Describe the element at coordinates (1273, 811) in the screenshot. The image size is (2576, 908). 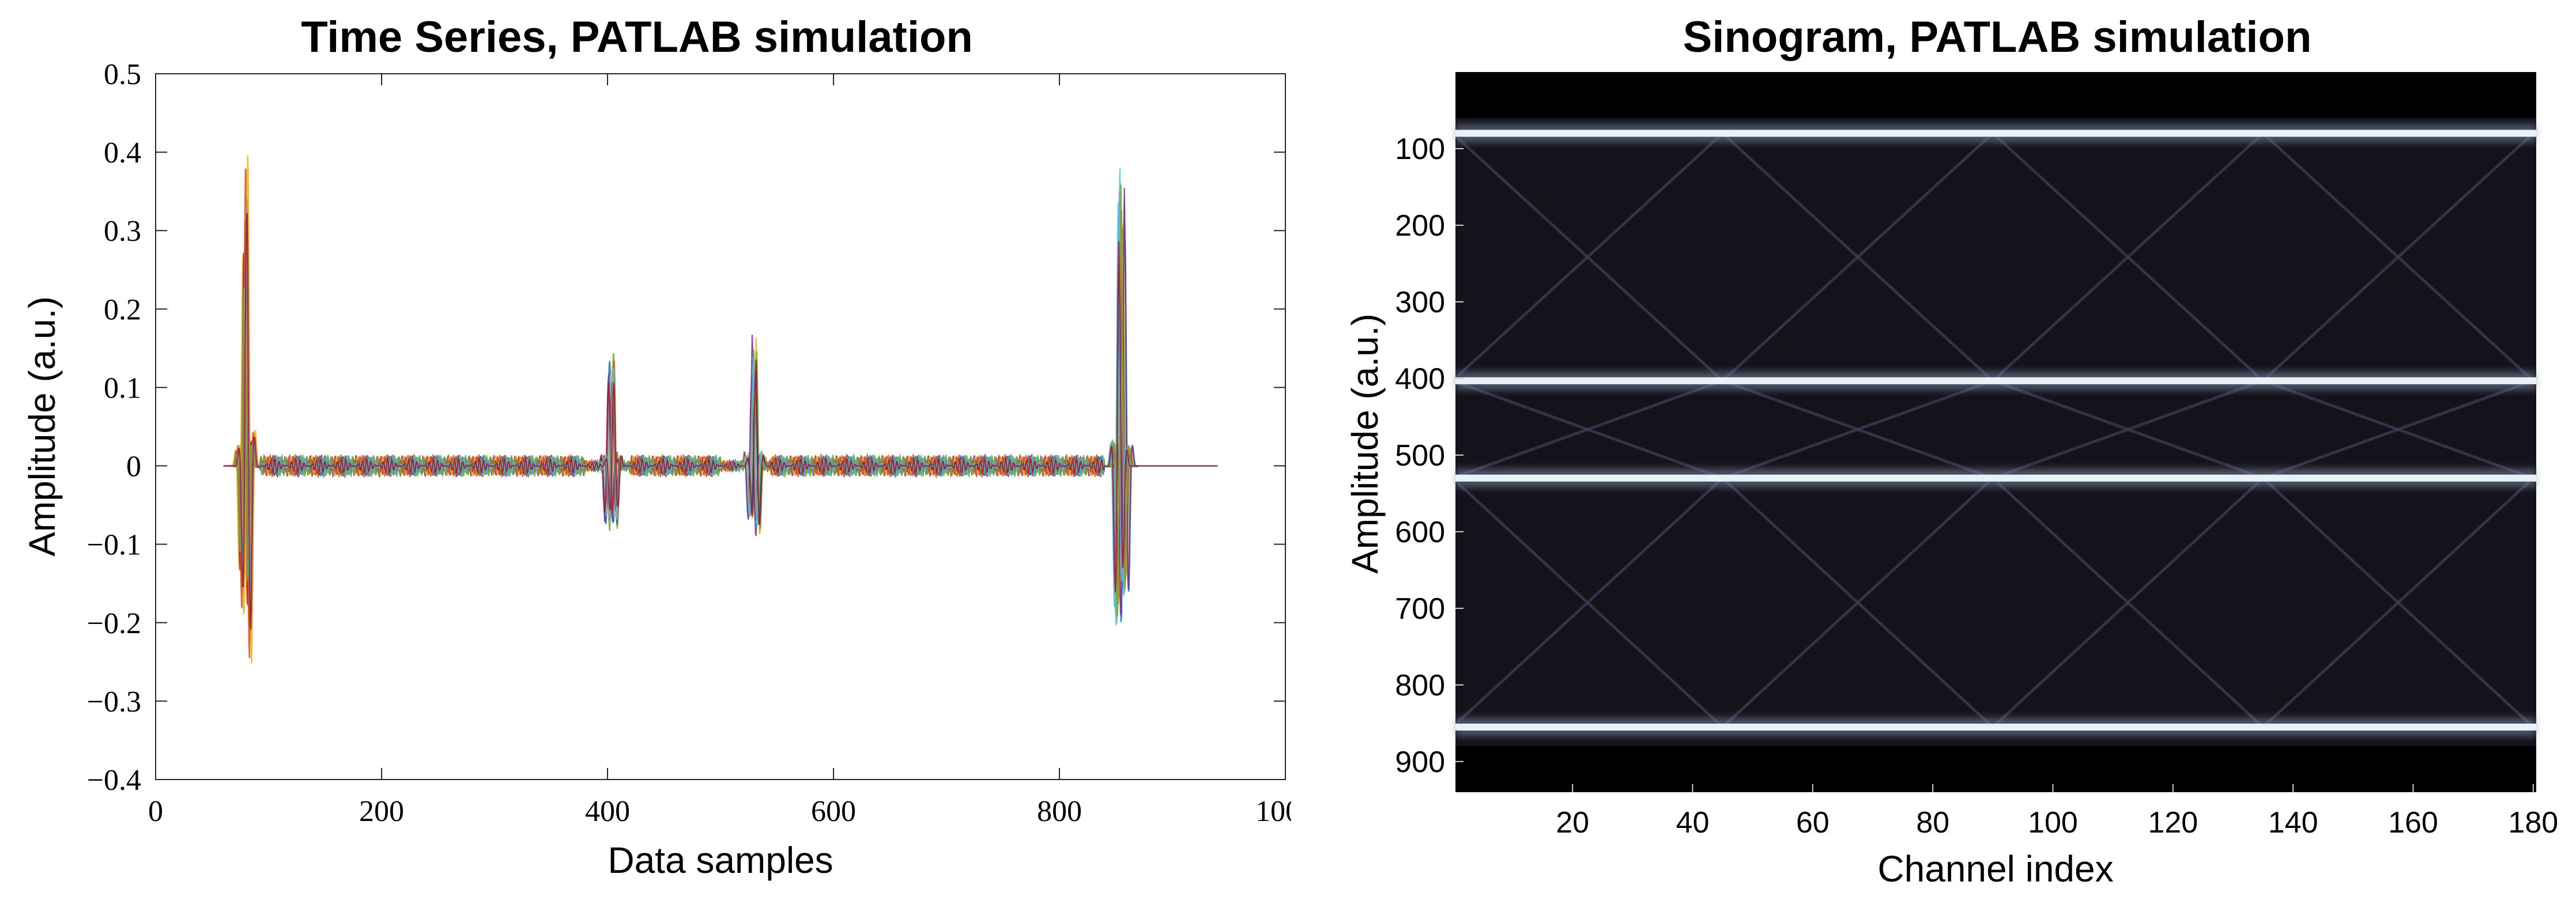
I see `x-tick-label: 1000` at that location.